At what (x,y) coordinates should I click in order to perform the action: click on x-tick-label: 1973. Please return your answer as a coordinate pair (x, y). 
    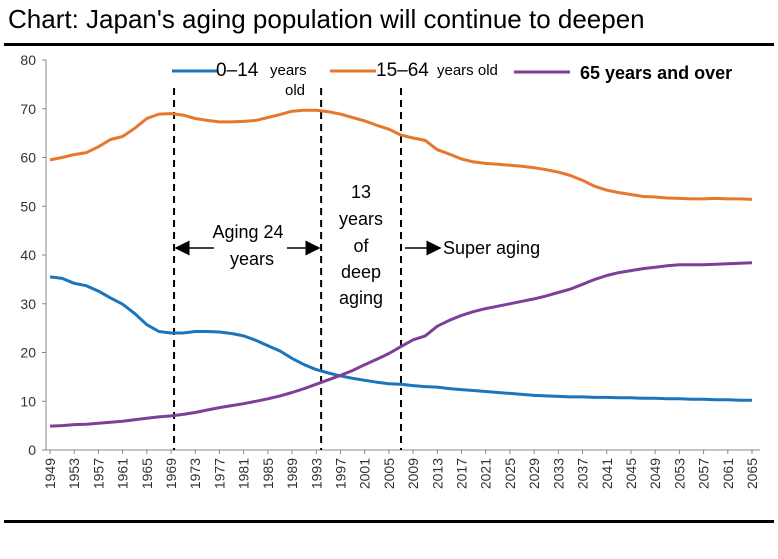
    Looking at the image, I should click on (195, 473).